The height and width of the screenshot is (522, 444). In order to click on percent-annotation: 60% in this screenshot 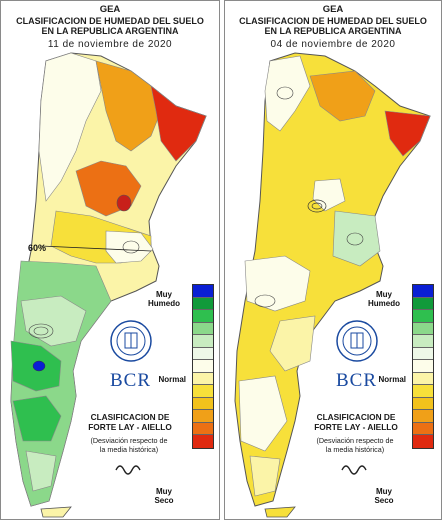, I will do `click(37, 248)`.